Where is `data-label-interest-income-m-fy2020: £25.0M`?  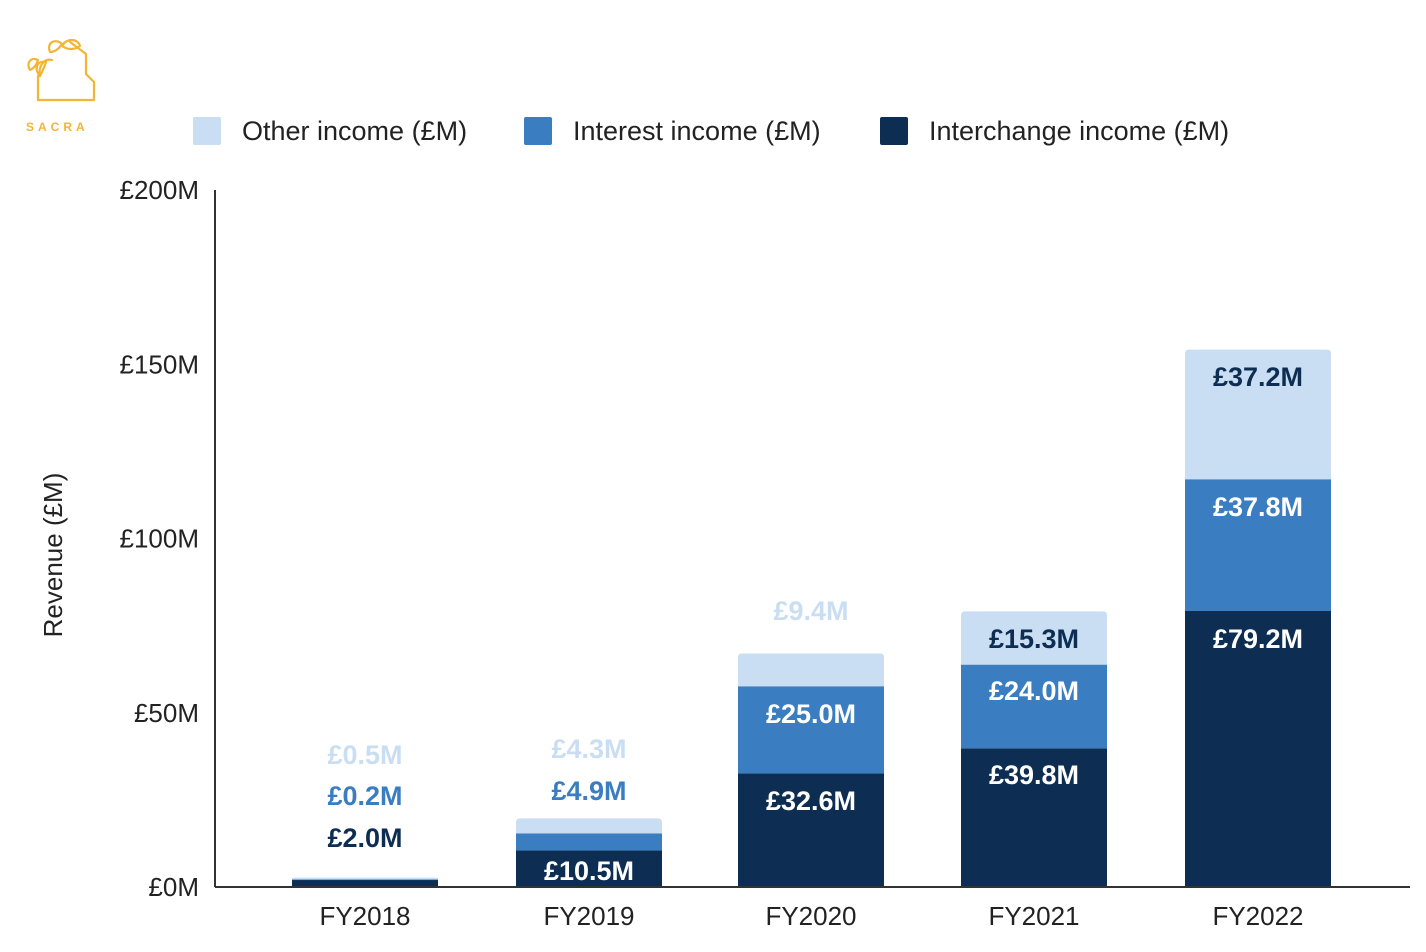
data-label-interest-income-m-fy2020: £25.0M is located at coordinates (811, 714).